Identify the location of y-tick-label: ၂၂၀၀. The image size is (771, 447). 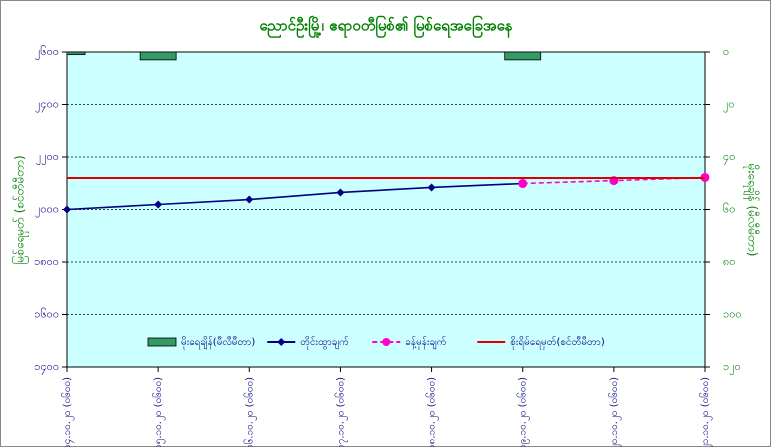
(47, 157).